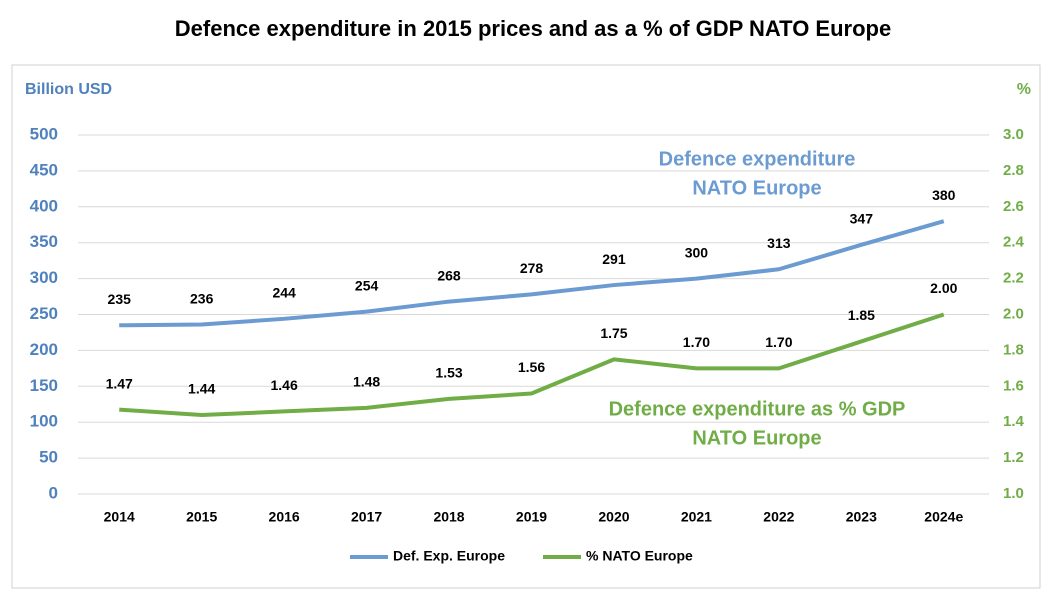  Describe the element at coordinates (44, 313) in the screenshot. I see `y-tick-label: 250` at that location.